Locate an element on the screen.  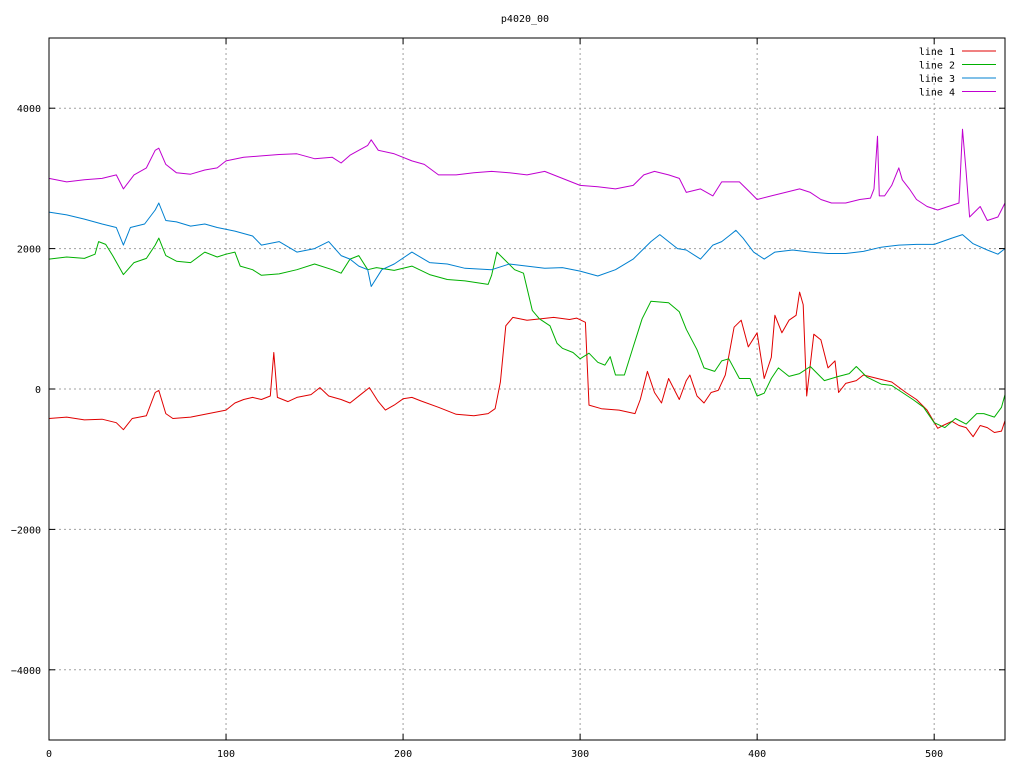
x-tick-label: 500 is located at coordinates (934, 754).